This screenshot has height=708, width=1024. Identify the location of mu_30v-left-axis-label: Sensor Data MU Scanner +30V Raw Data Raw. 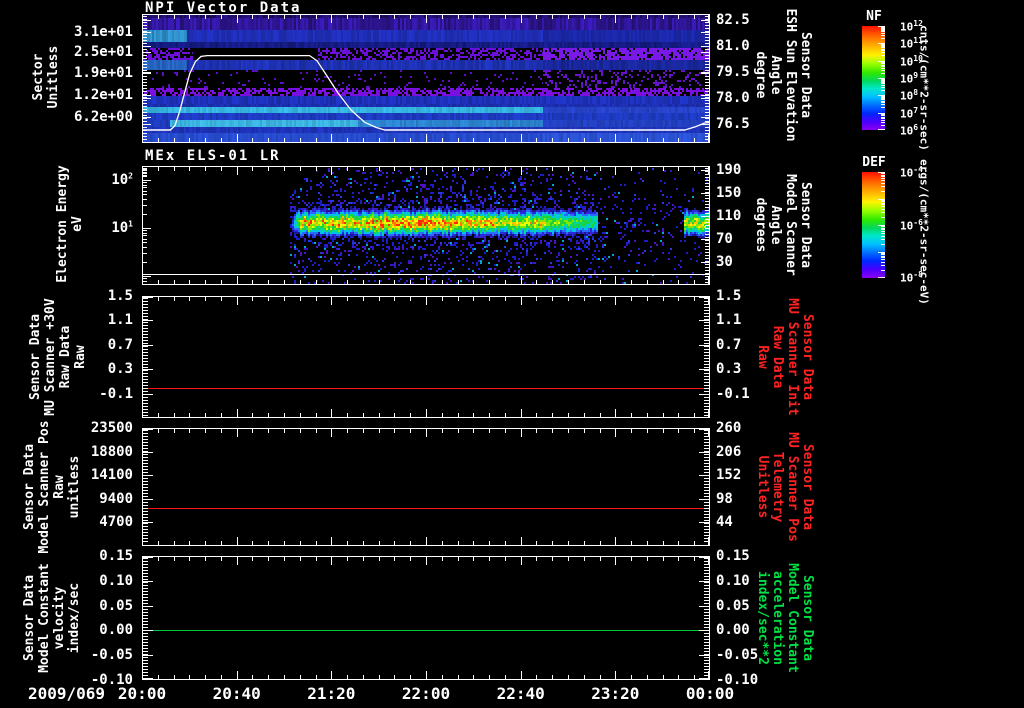
(58, 357).